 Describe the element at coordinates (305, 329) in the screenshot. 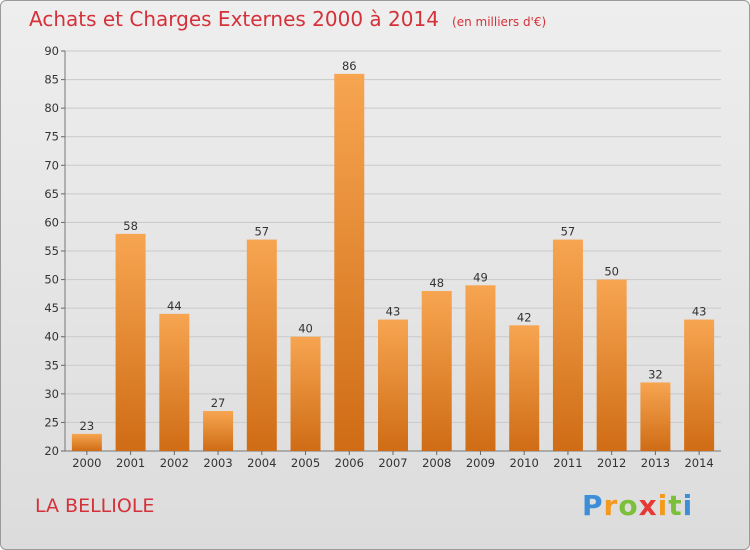

I see `value-label-2005: 40` at that location.